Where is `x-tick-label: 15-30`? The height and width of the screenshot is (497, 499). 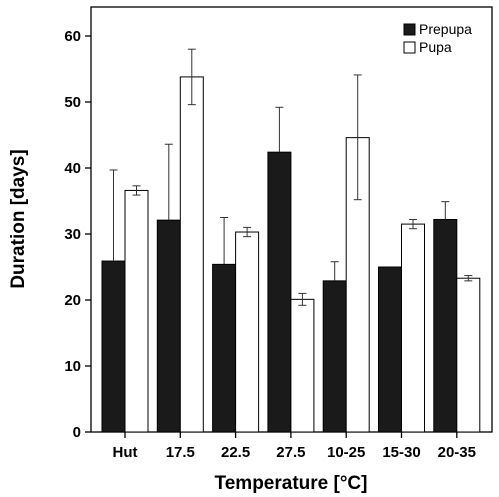 x-tick-label: 15-30 is located at coordinates (401, 452).